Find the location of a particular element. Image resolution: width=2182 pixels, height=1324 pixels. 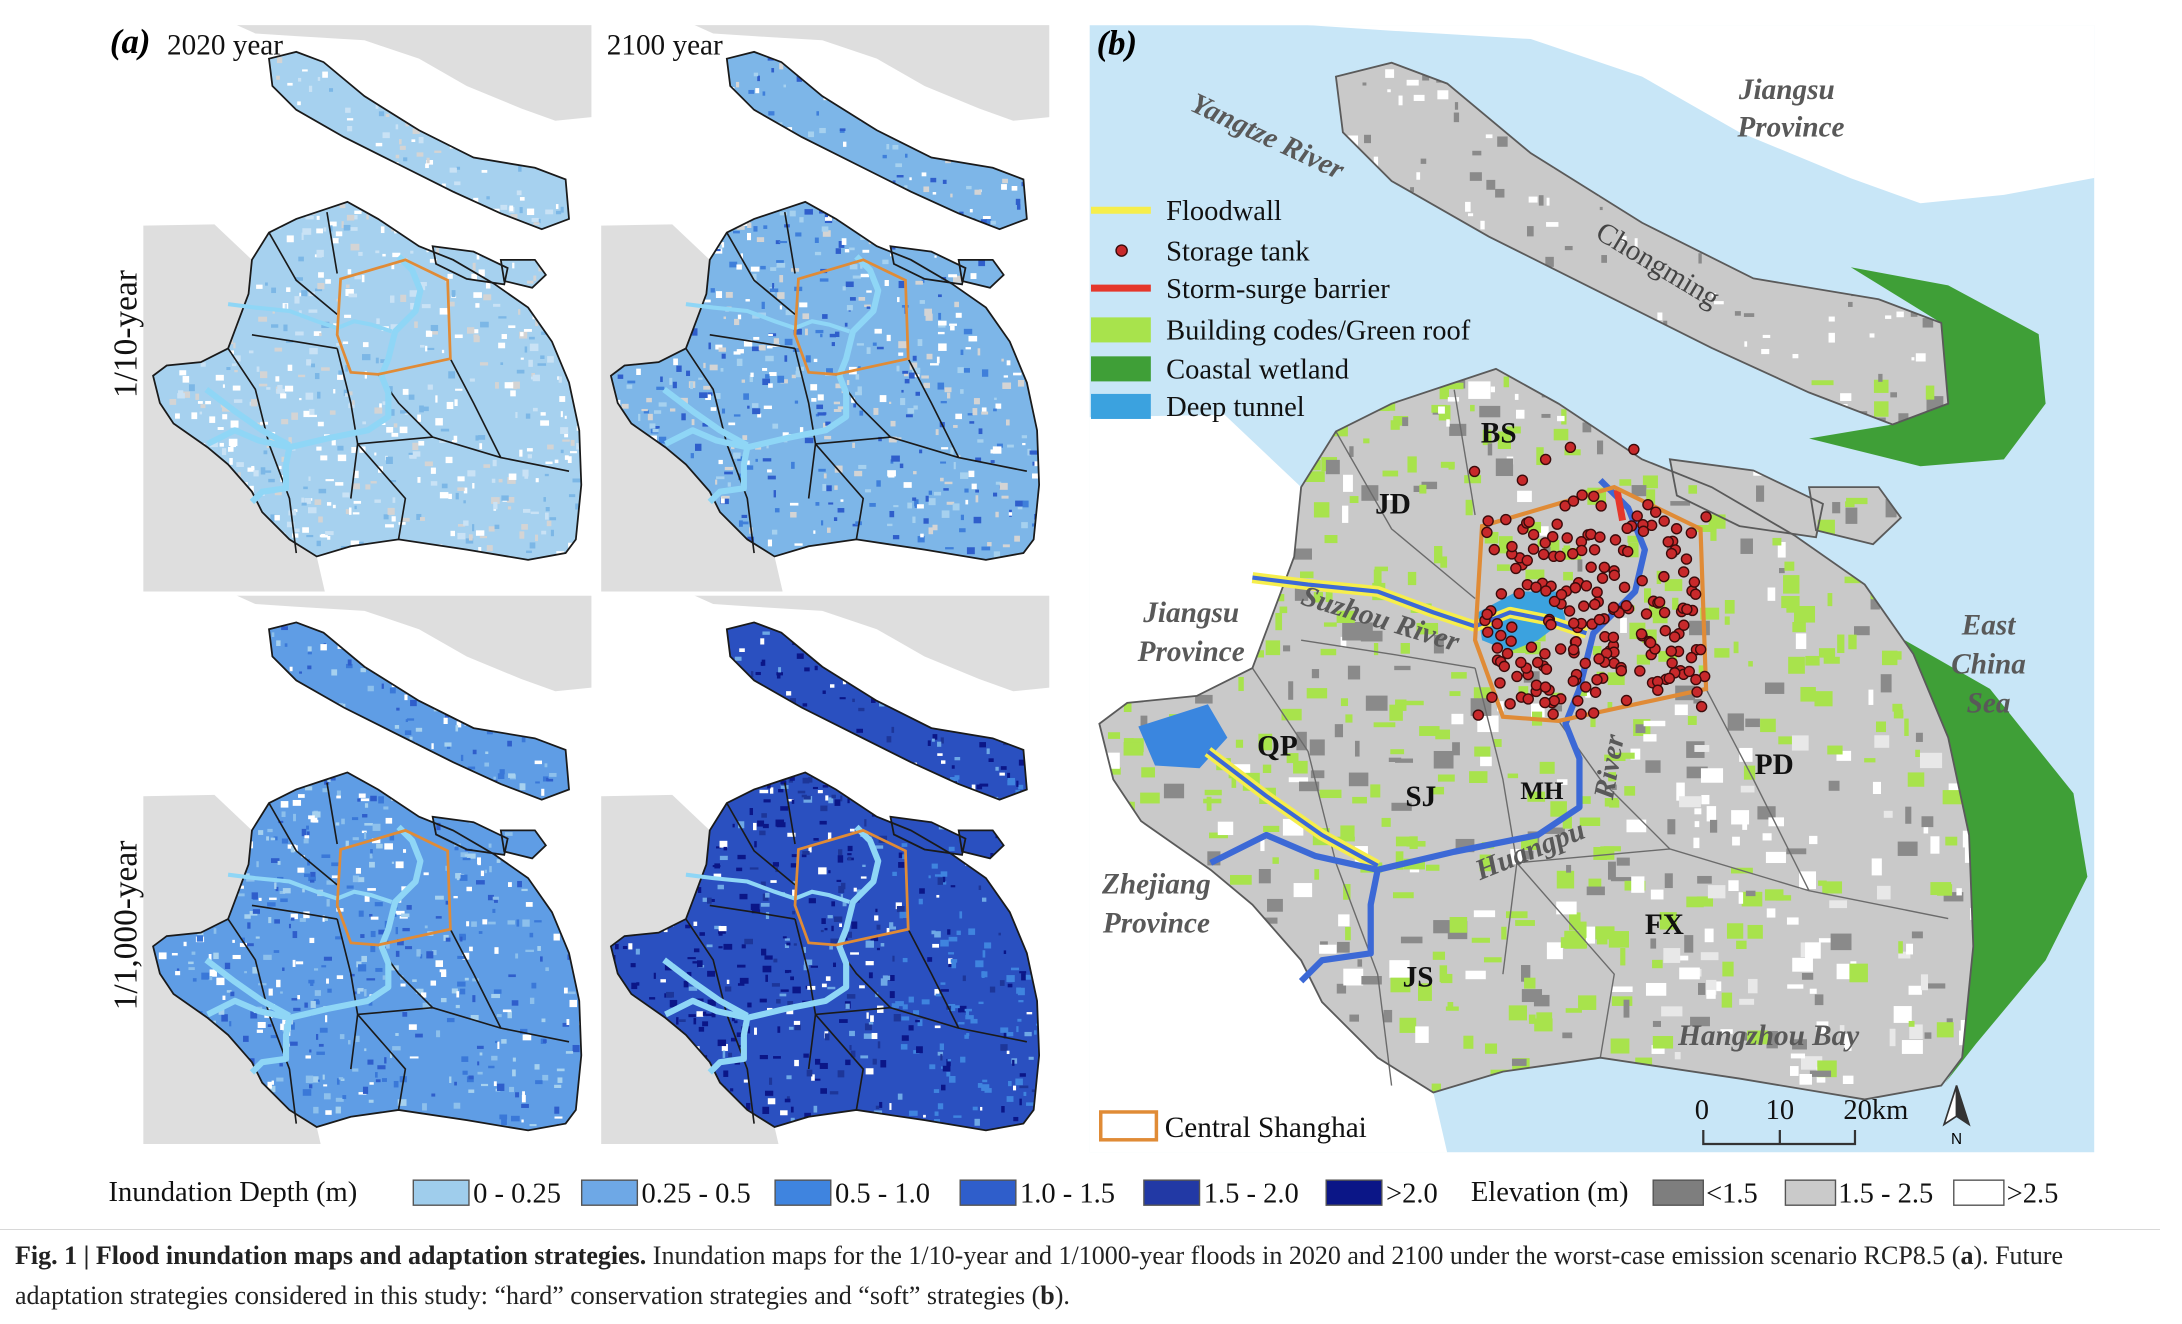

legend-label: Storage tank is located at coordinates (1238, 251).